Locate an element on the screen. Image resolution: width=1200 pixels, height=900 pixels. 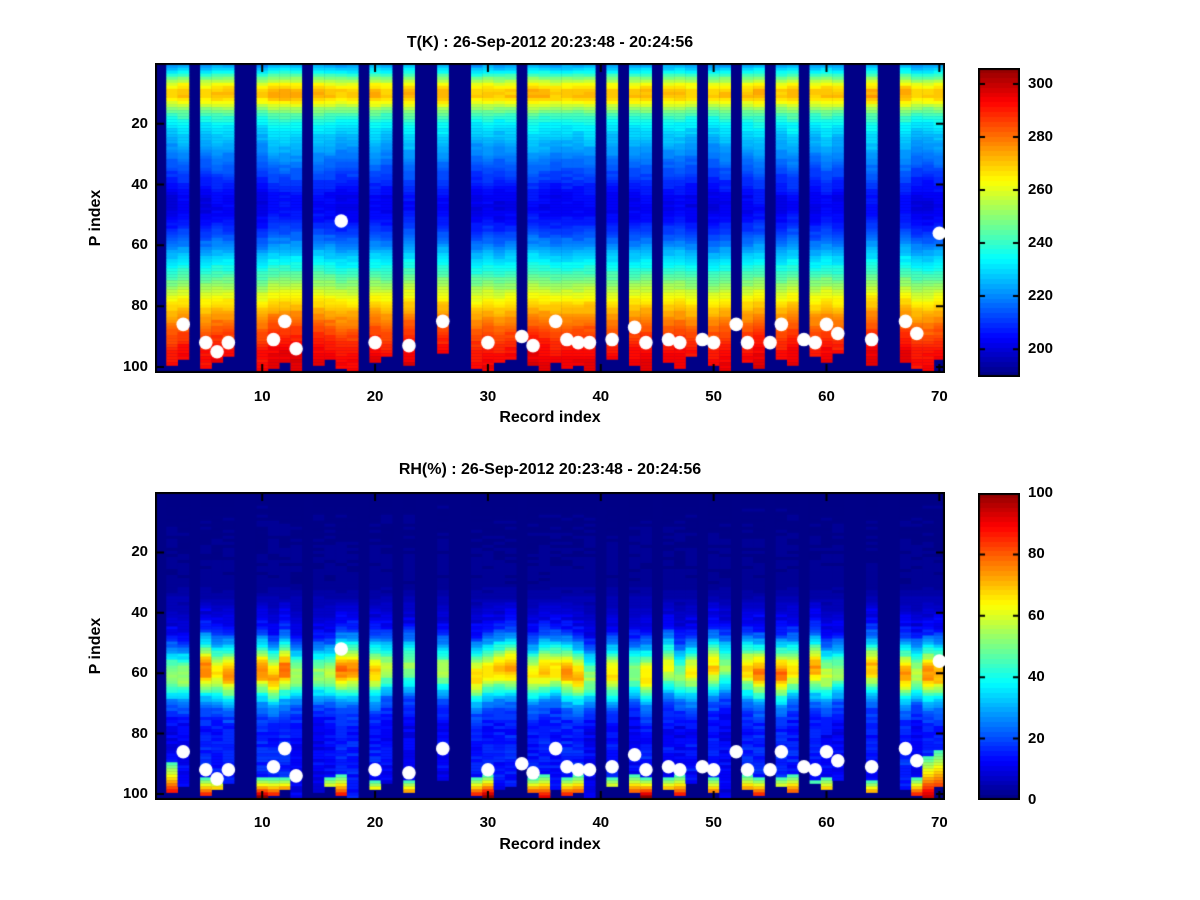
colorbar-tick-label: 300 is located at coordinates (1041, 83).